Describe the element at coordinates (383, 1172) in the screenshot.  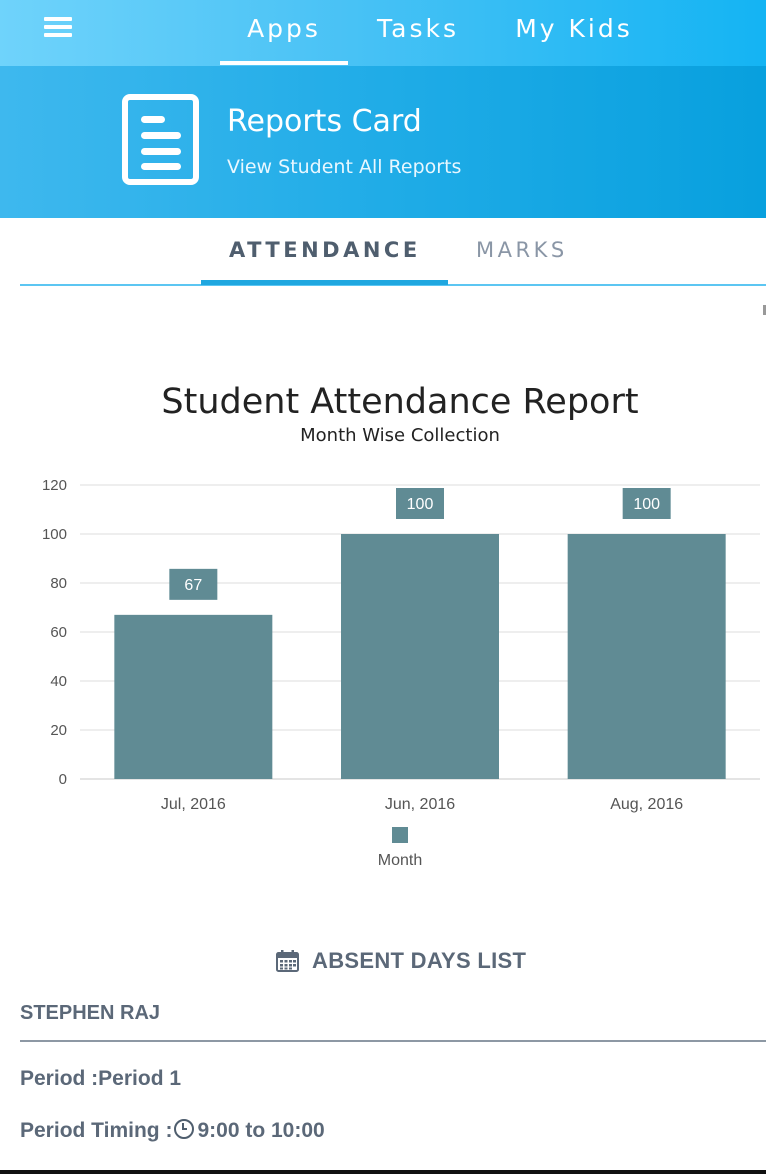
I see `bottom-edge` at that location.